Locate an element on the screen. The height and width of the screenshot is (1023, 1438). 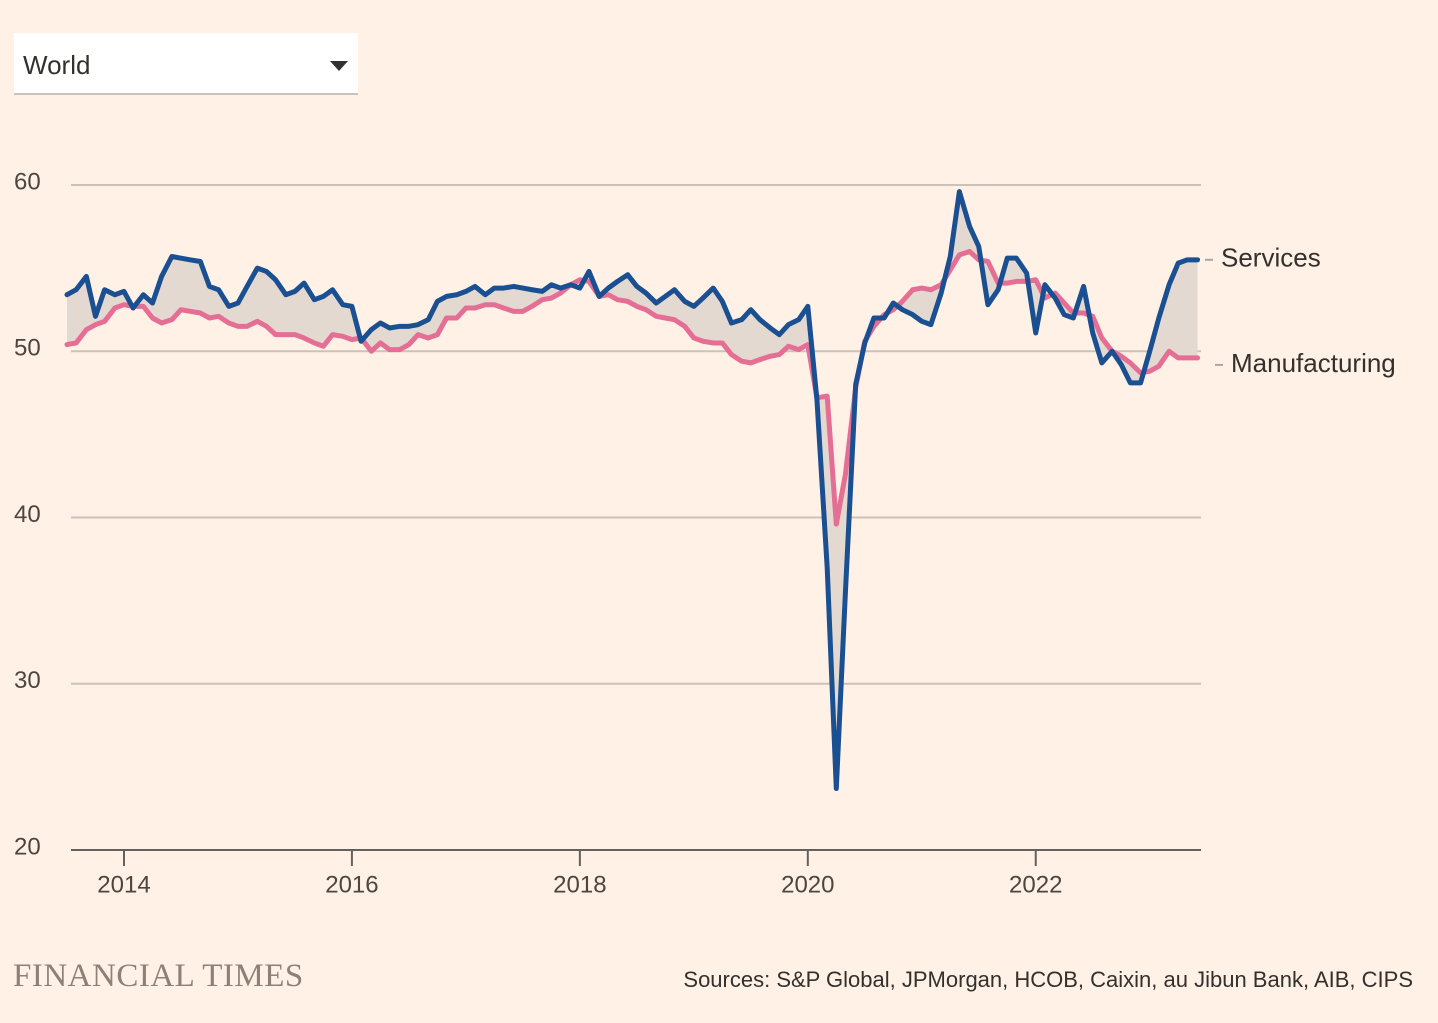
x-tick-label: 2014 is located at coordinates (123, 884).